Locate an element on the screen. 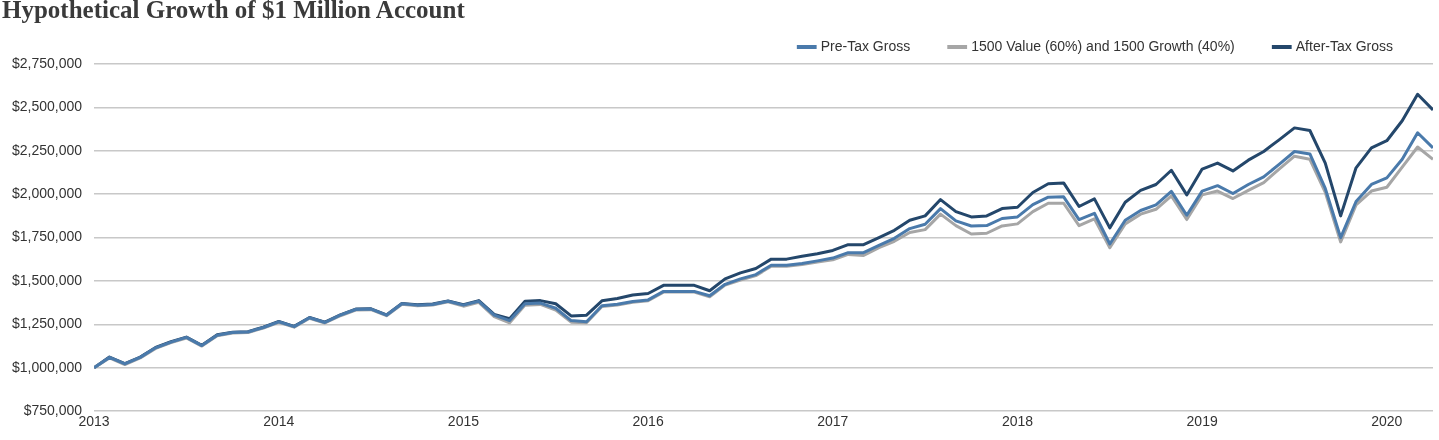 The image size is (1439, 440). legend-label: 1500 Value (60%) and 1500 Growth (40%) is located at coordinates (1103, 45).